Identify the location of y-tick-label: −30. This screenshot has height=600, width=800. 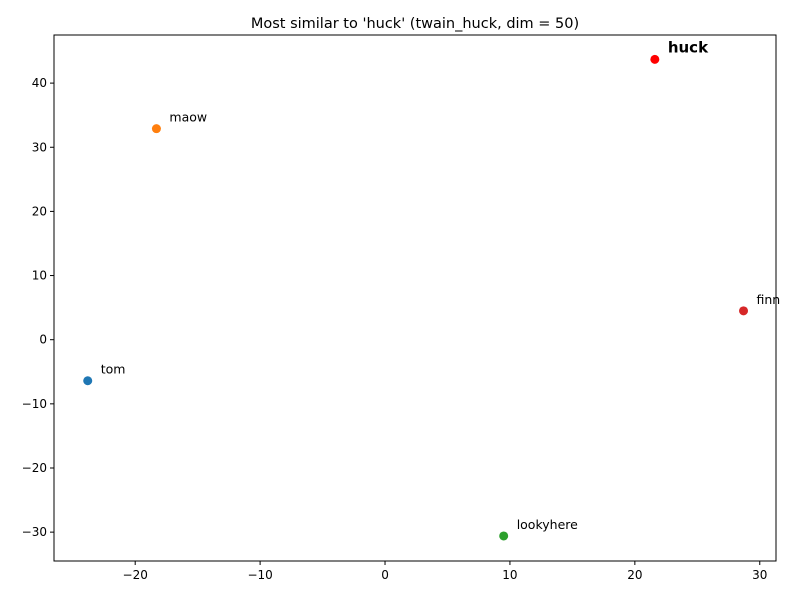
(34, 532).